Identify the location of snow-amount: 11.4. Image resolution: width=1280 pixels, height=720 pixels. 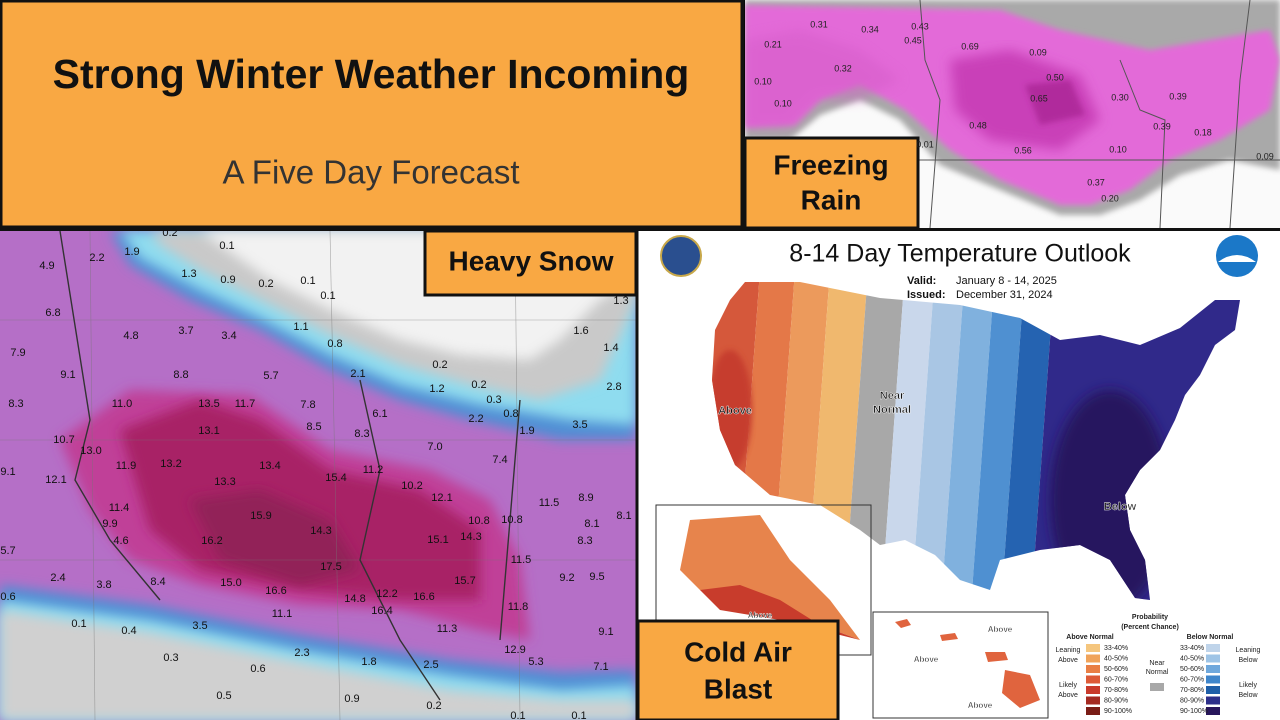
(119, 508).